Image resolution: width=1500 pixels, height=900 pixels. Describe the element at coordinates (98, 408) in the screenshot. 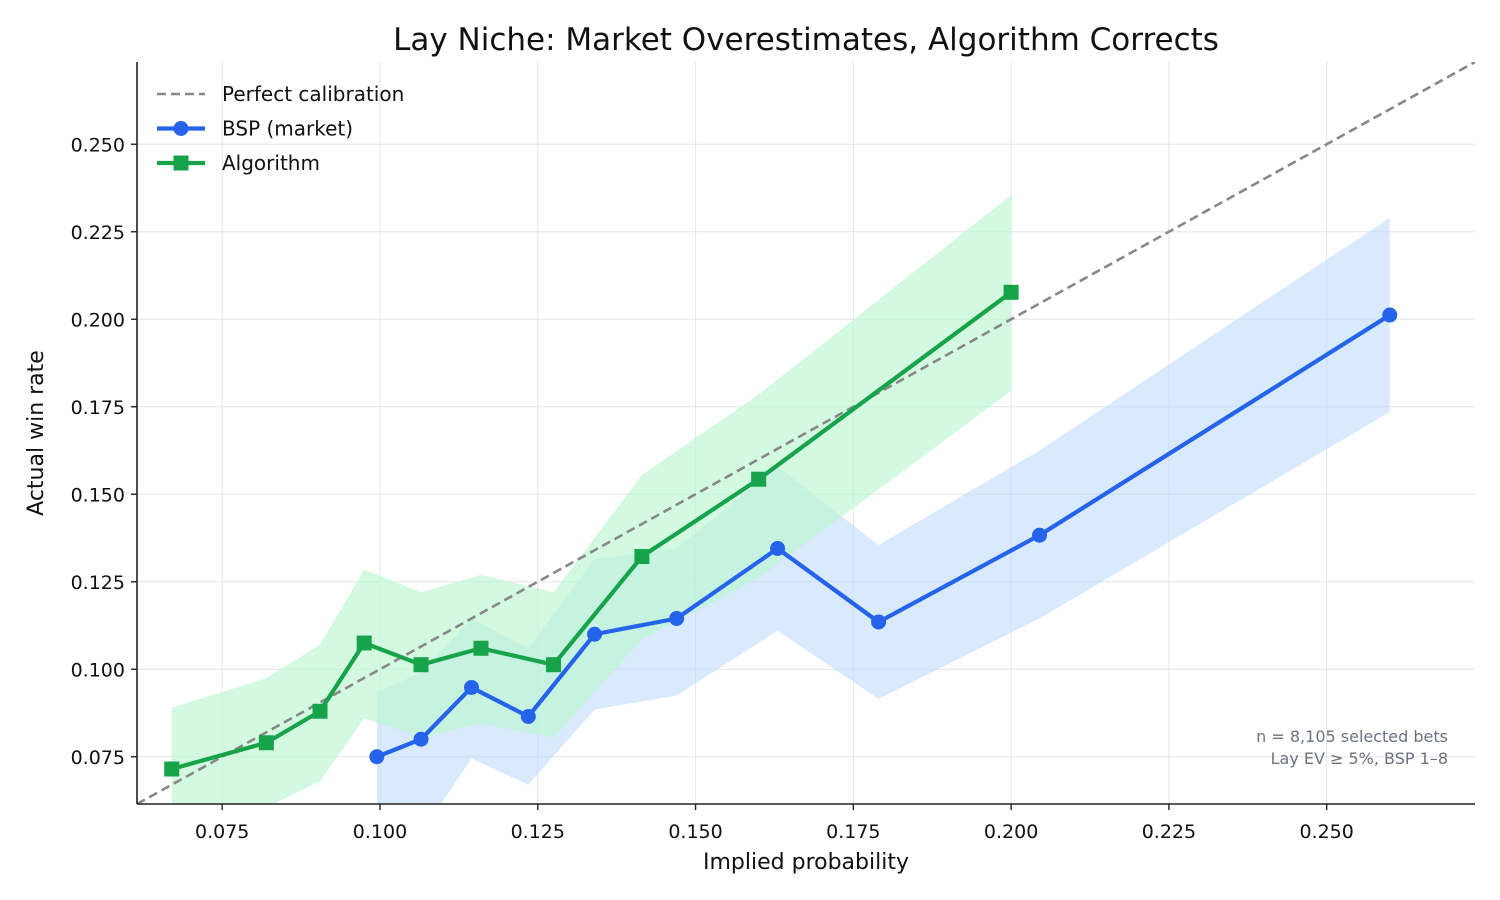

I see `y-tick-label: 0.175` at that location.